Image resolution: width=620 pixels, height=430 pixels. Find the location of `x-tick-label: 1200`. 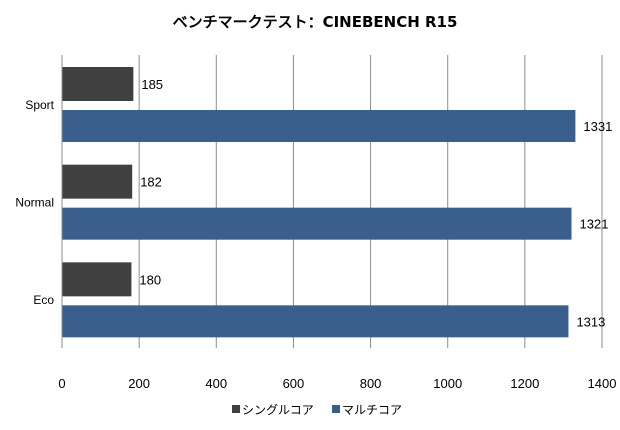

x-tick-label: 1200 is located at coordinates (524, 383).